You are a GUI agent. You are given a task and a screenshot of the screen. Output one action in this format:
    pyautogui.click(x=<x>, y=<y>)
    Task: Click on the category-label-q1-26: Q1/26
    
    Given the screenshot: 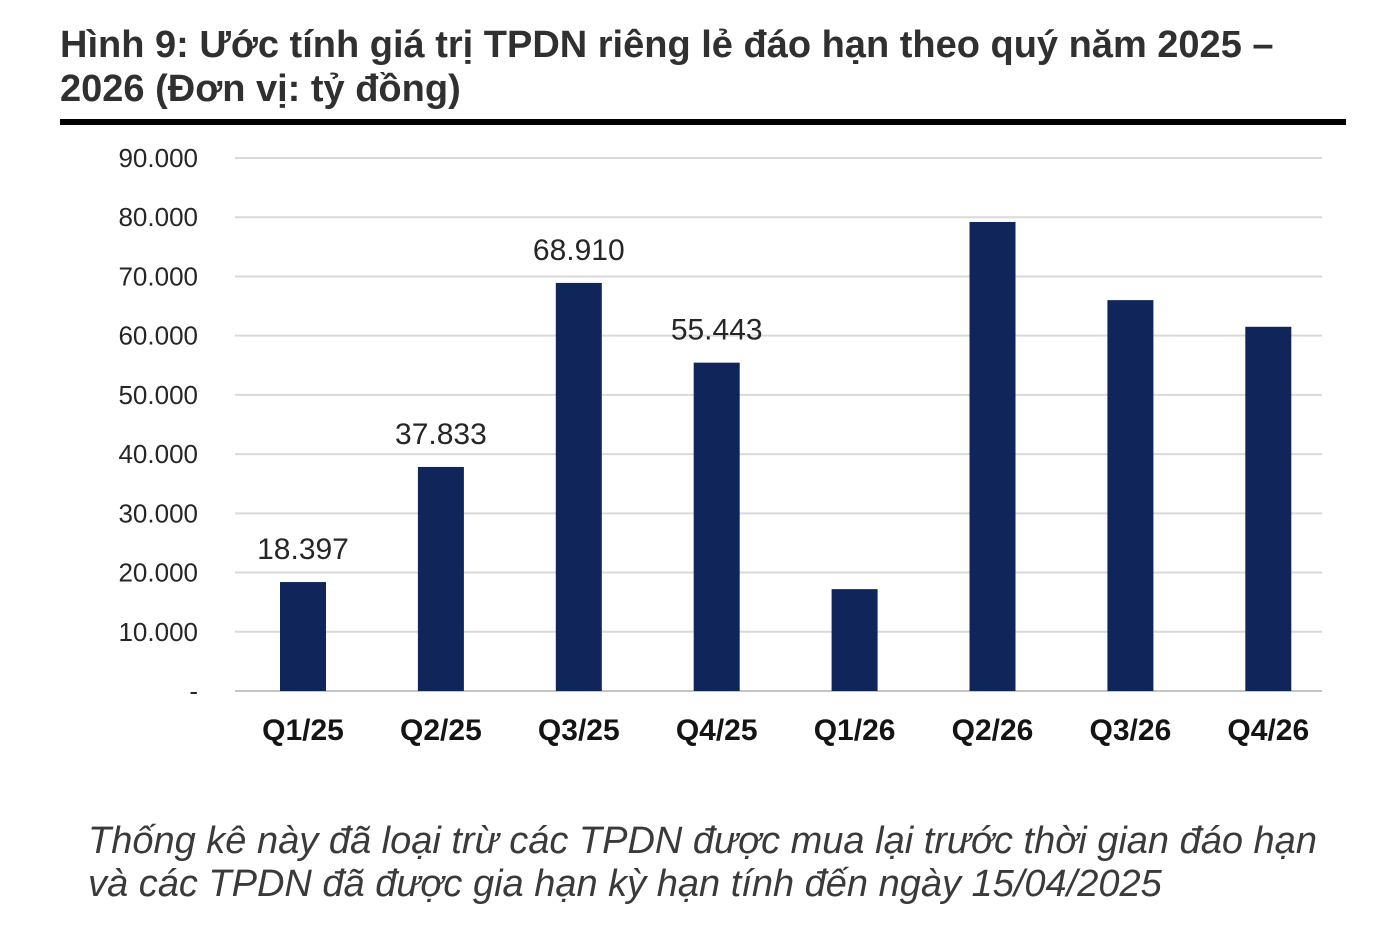 What is the action you would take?
    pyautogui.click(x=855, y=730)
    